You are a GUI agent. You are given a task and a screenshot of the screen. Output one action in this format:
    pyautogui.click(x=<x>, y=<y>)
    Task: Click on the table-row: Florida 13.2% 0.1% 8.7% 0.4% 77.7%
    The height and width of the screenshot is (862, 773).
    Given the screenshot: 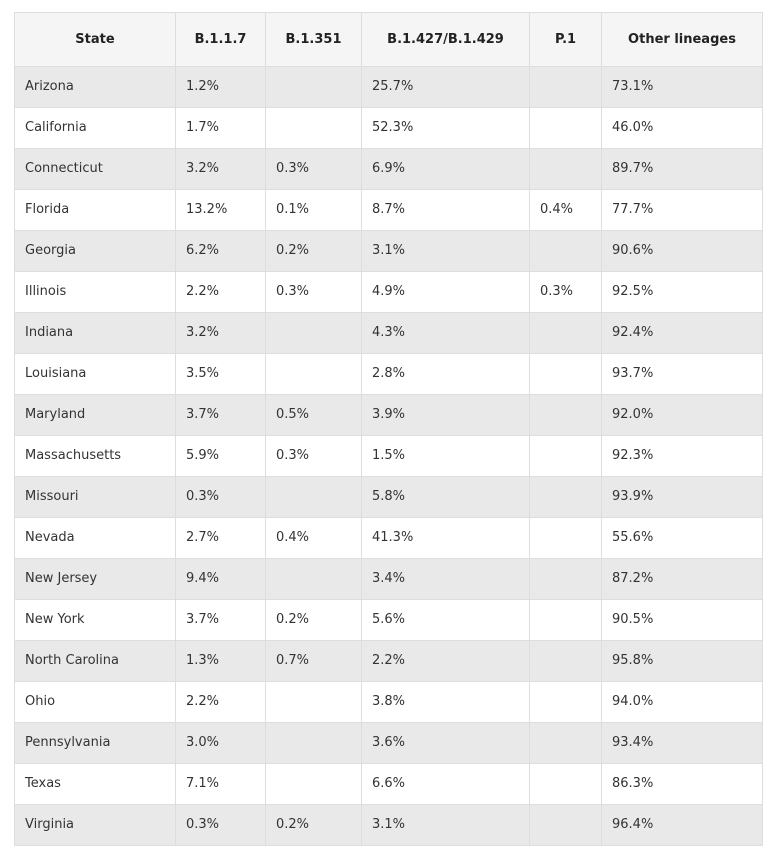 What is the action you would take?
    pyautogui.click(x=388, y=210)
    